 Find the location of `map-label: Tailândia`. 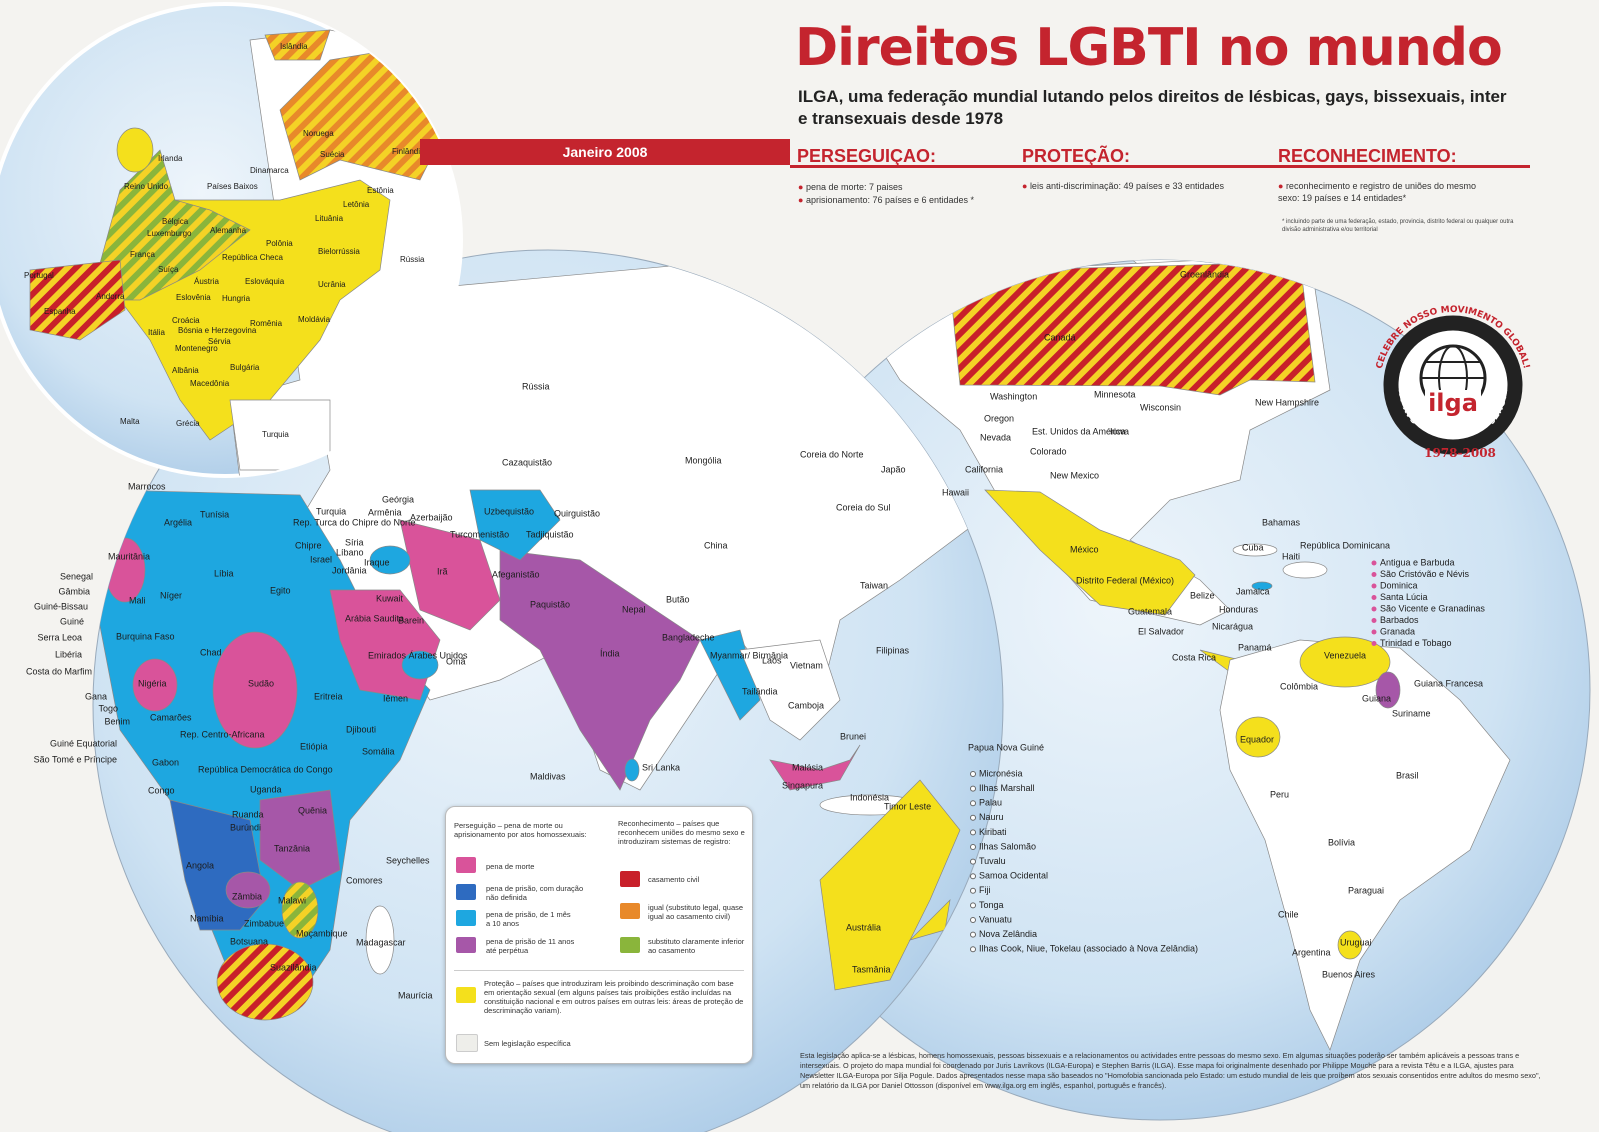

map-label: Tailândia is located at coordinates (760, 691).